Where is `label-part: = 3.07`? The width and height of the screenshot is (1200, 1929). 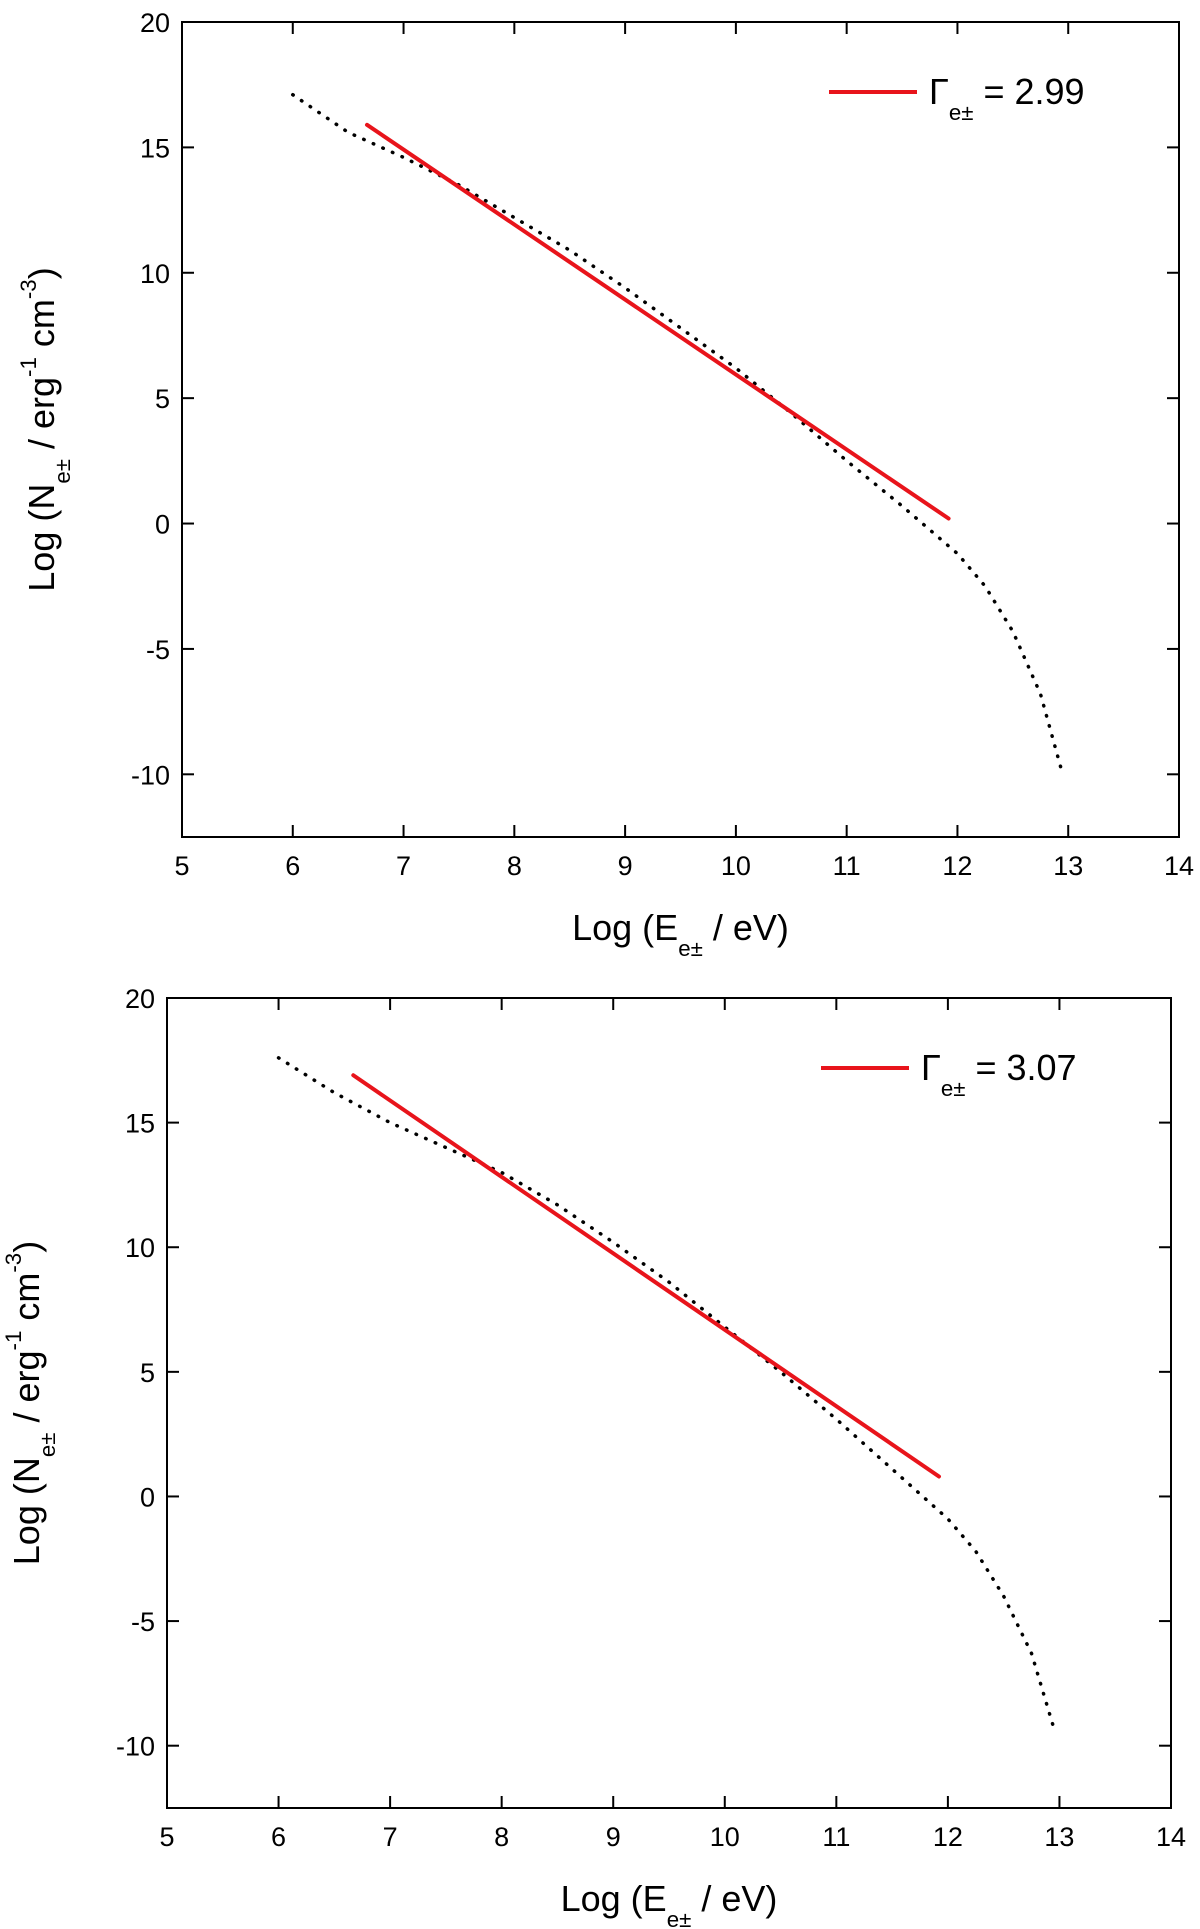
label-part: = 3.07 is located at coordinates (1020, 1067).